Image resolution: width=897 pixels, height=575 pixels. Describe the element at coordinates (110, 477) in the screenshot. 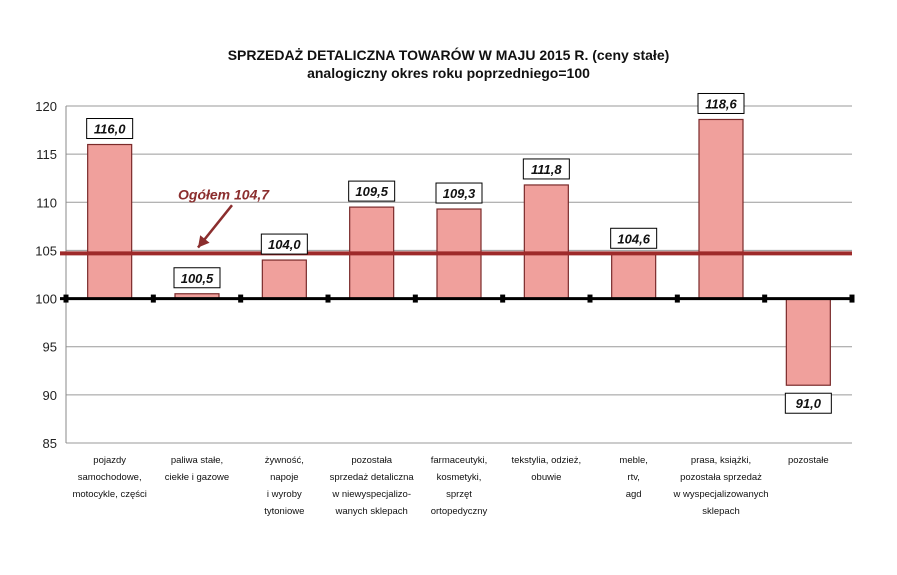

I see `x-category-label: samochodowe,` at that location.